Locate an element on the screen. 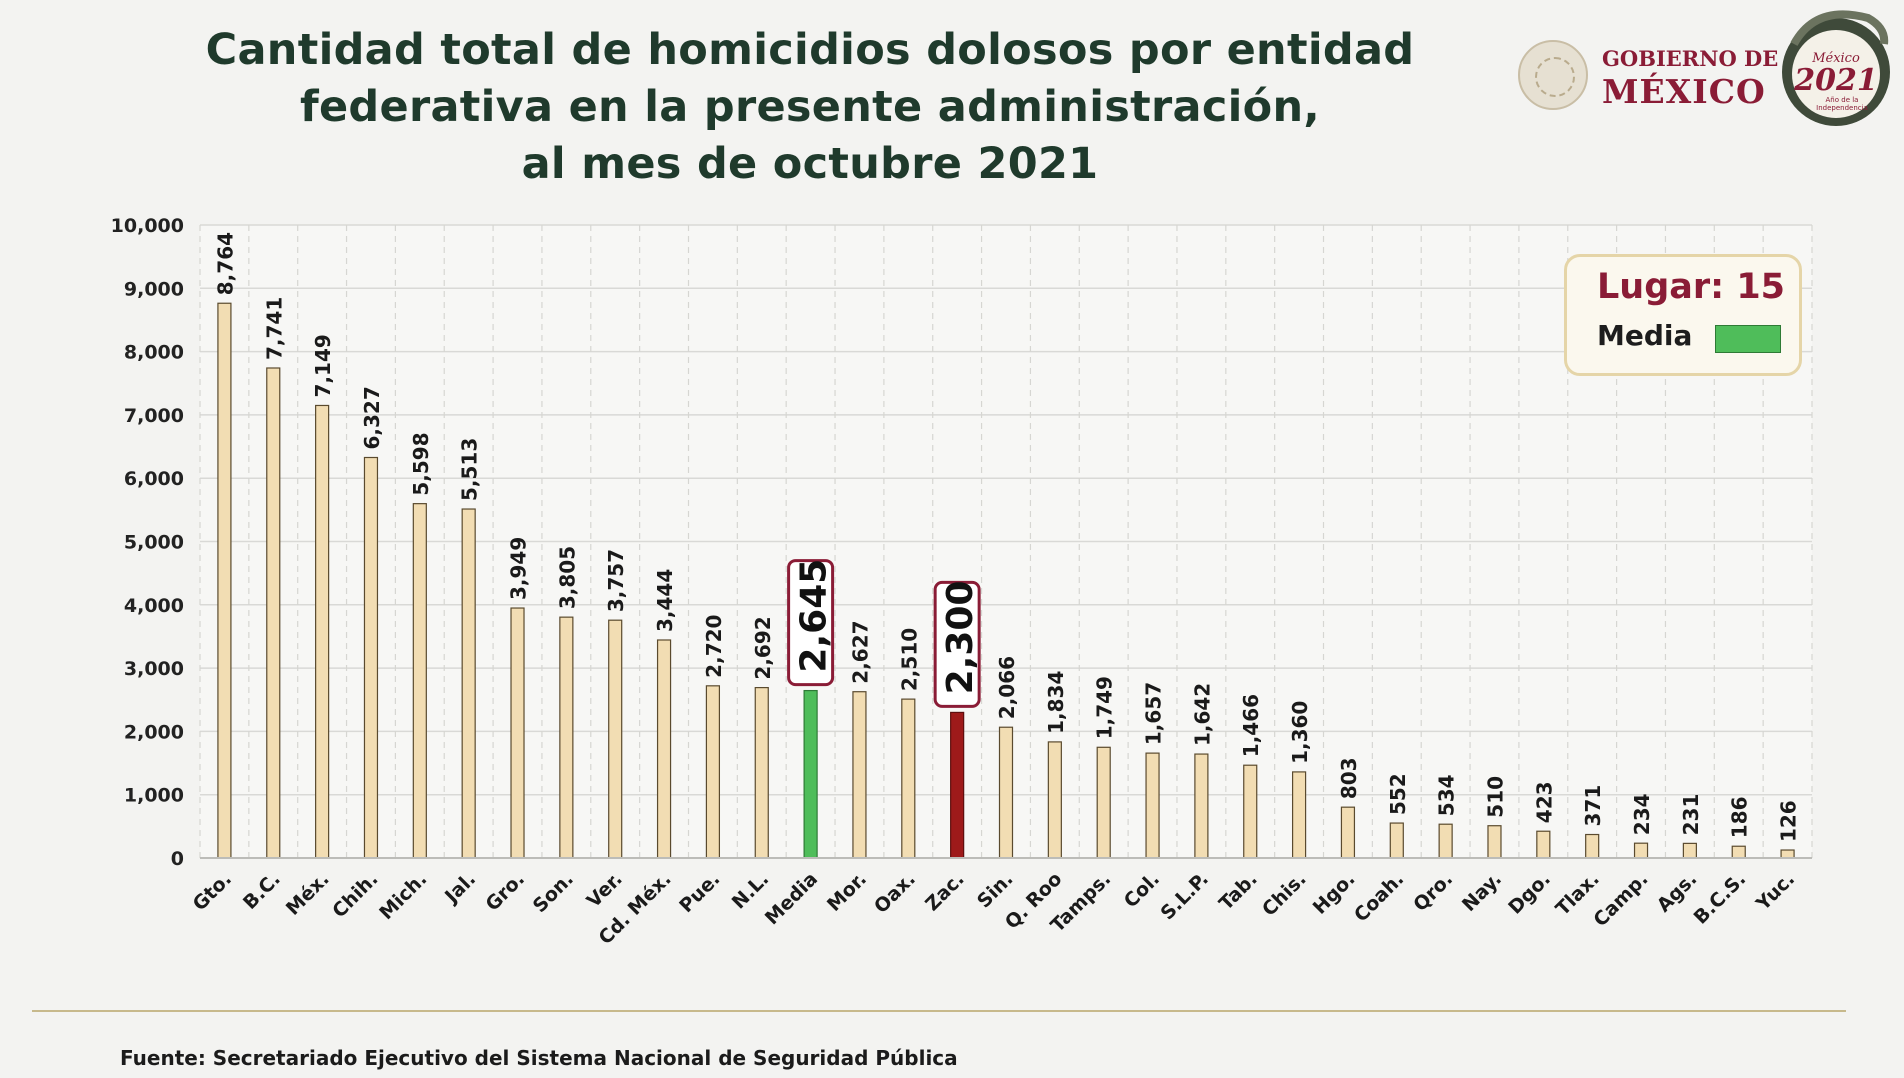 The width and height of the screenshot is (1904, 1078). x-tick-label: Dgo. is located at coordinates (1529, 893).